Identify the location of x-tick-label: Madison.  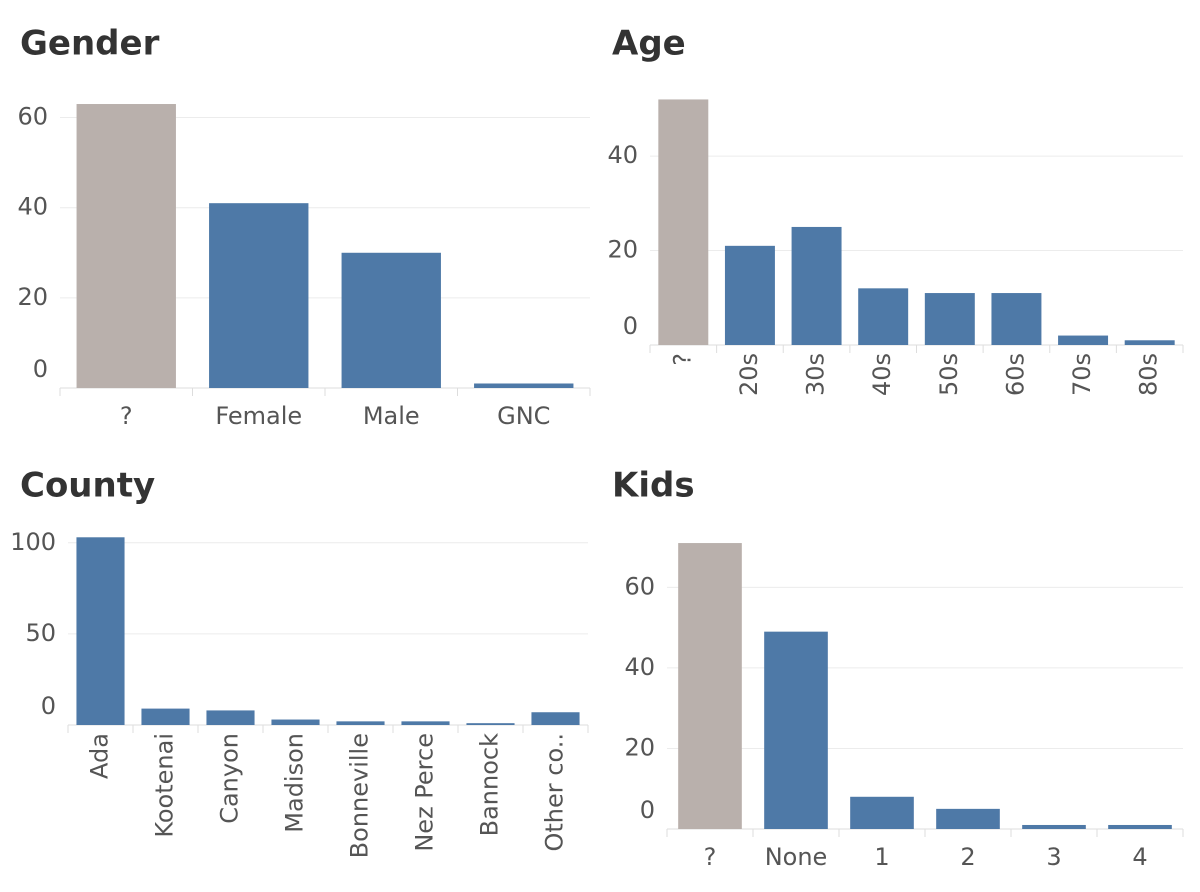
(295, 783).